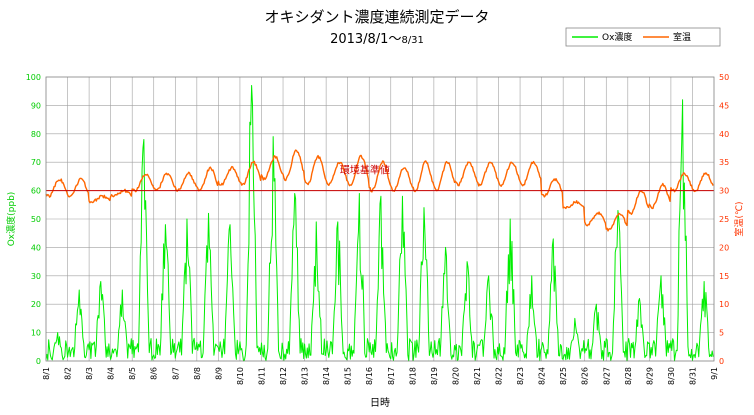 This screenshot has width=754, height=415. I want to click on y-left-tick-label: 80, so click(36, 134).